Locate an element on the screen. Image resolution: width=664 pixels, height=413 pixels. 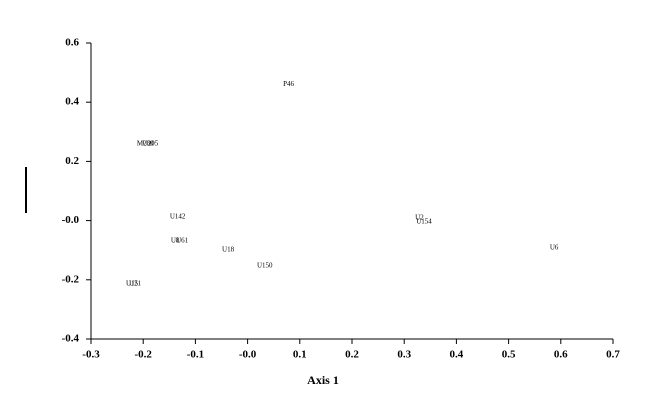
point-label: U21 is located at coordinates (135, 284).